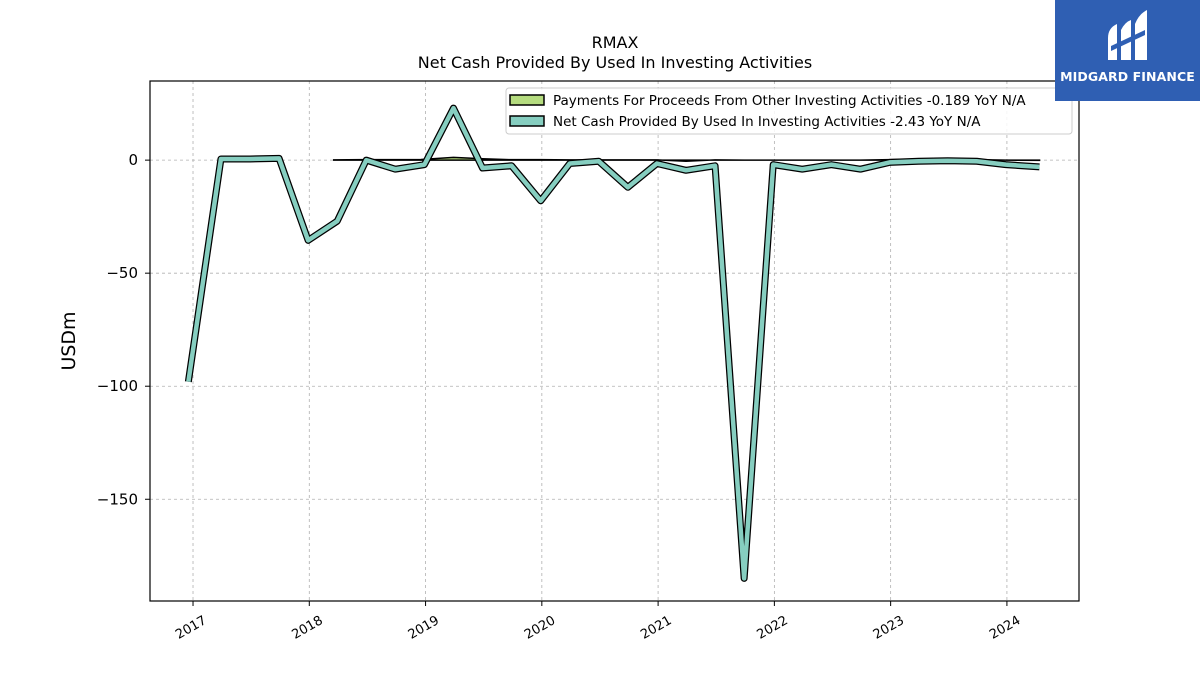  Describe the element at coordinates (1127, 35) in the screenshot. I see `brand-mark-icon` at that location.